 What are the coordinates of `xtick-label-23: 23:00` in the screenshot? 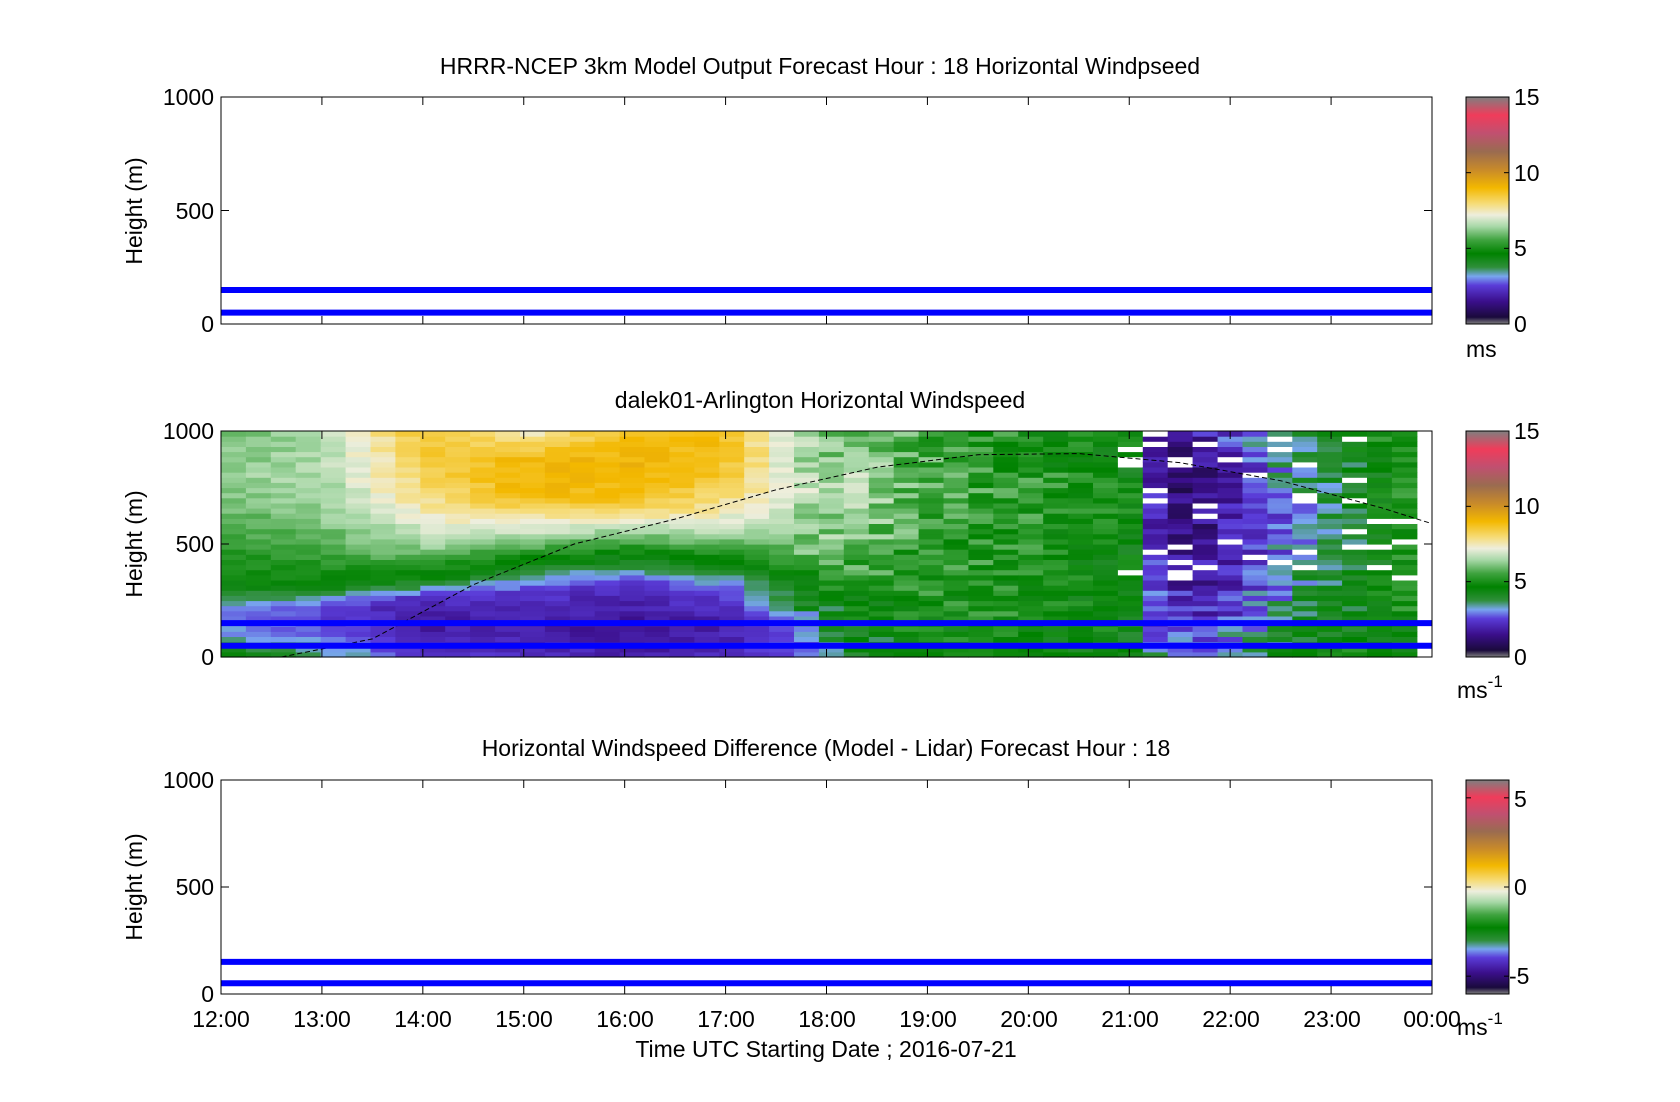 It's located at (1332, 1019).